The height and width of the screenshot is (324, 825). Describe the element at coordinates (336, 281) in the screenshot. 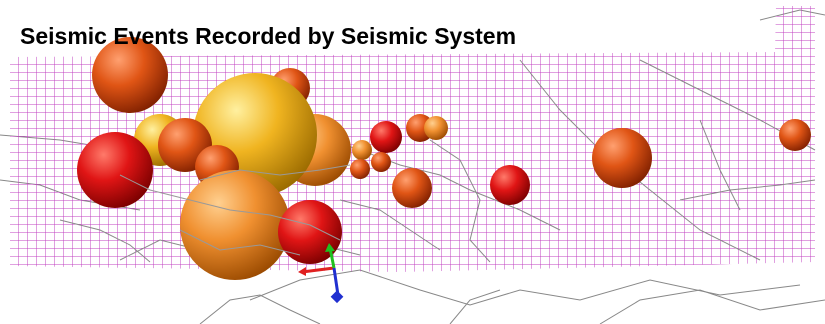

I see `z-axis-arrow` at that location.